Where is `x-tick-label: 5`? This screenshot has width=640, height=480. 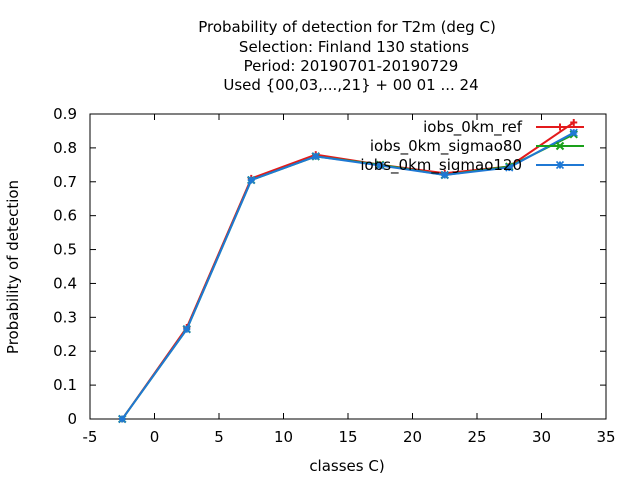
x-tick-label: 5 is located at coordinates (219, 437).